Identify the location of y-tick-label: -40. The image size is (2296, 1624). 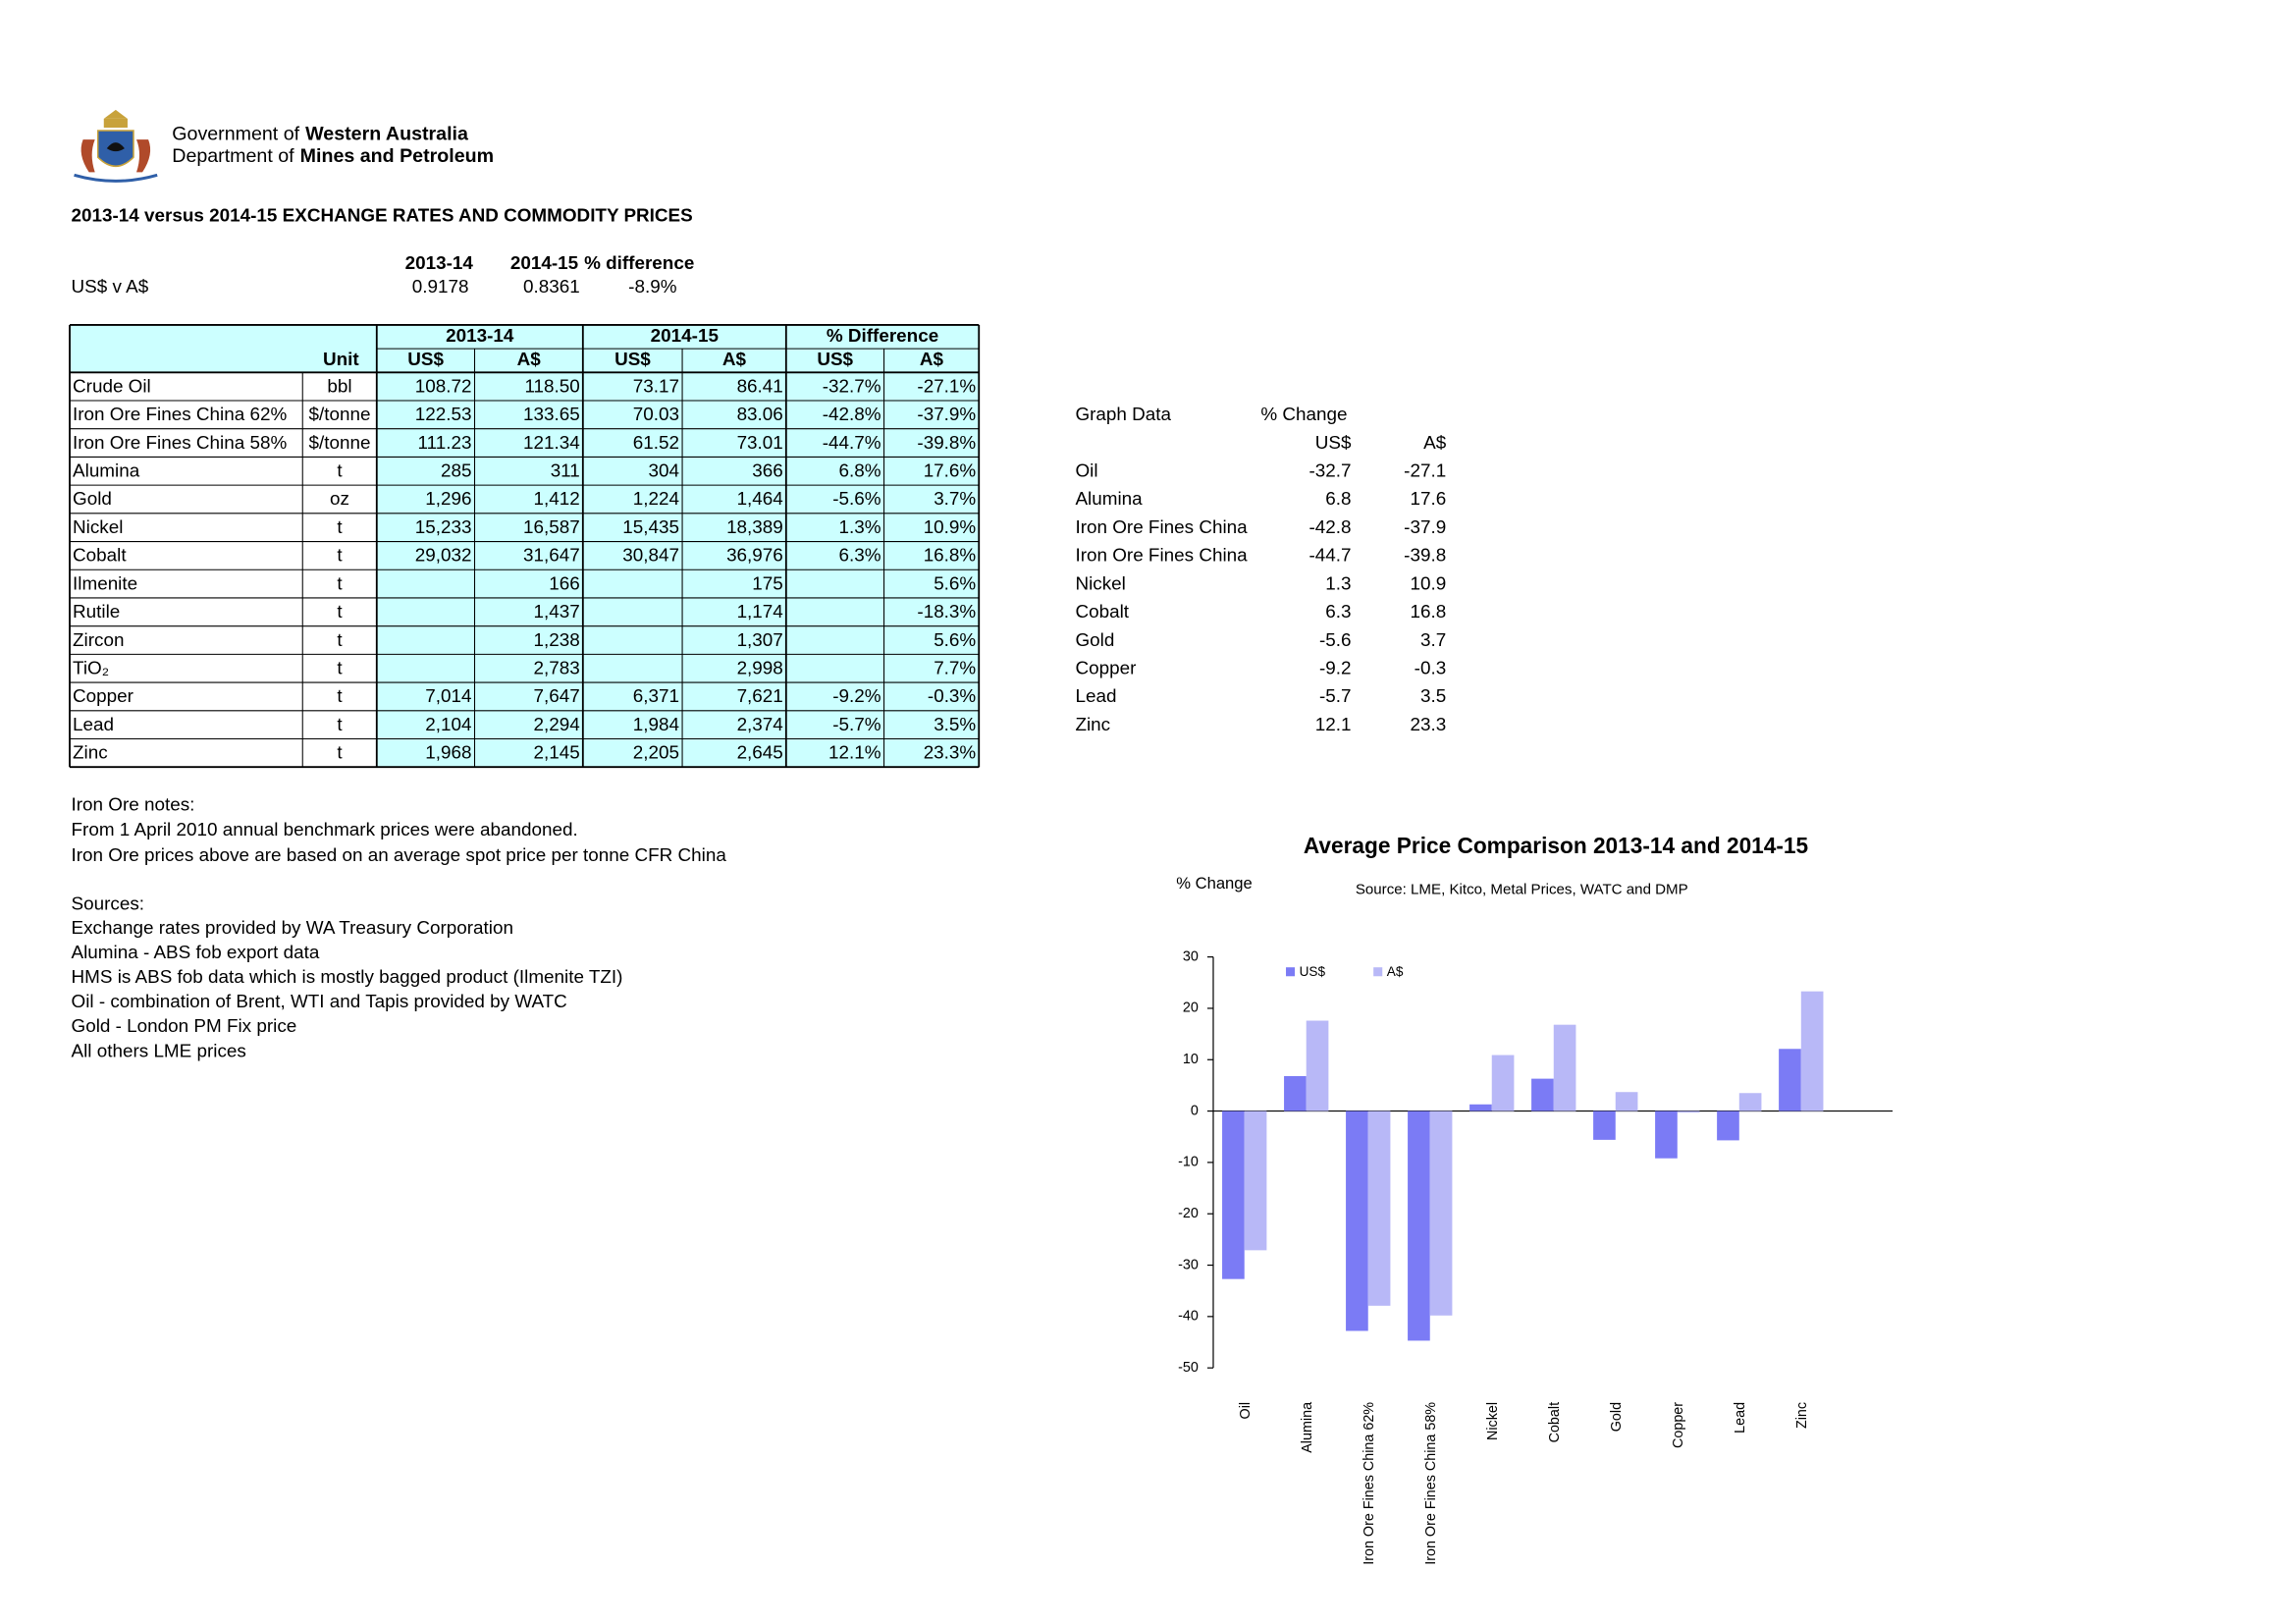
(1188, 1317).